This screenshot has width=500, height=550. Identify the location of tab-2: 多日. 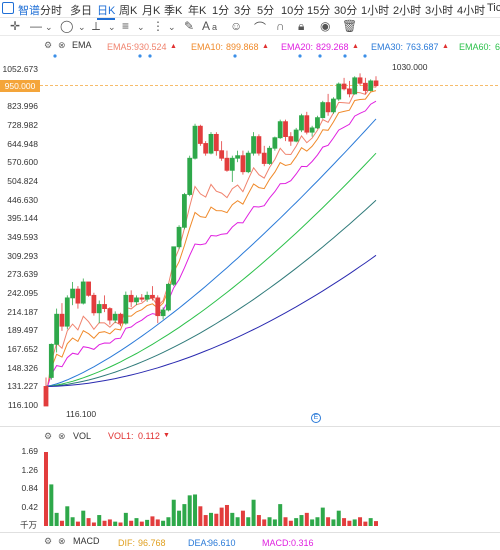
(81, 11).